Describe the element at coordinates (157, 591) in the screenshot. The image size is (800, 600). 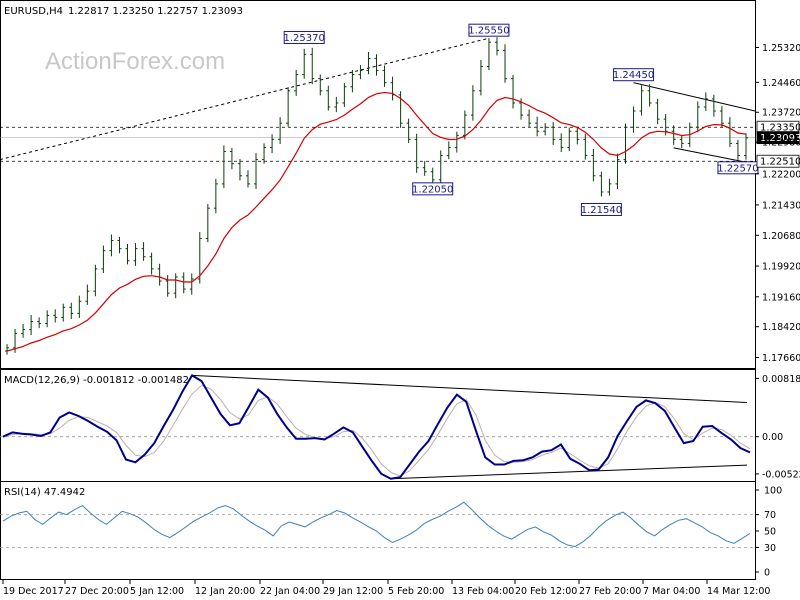
I see `x-tick-label: 5 Jan 12:00` at that location.